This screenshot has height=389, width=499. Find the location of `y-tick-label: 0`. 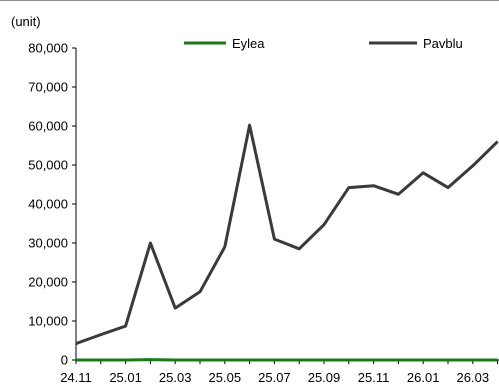

y-tick-label: 0 is located at coordinates (64, 360).